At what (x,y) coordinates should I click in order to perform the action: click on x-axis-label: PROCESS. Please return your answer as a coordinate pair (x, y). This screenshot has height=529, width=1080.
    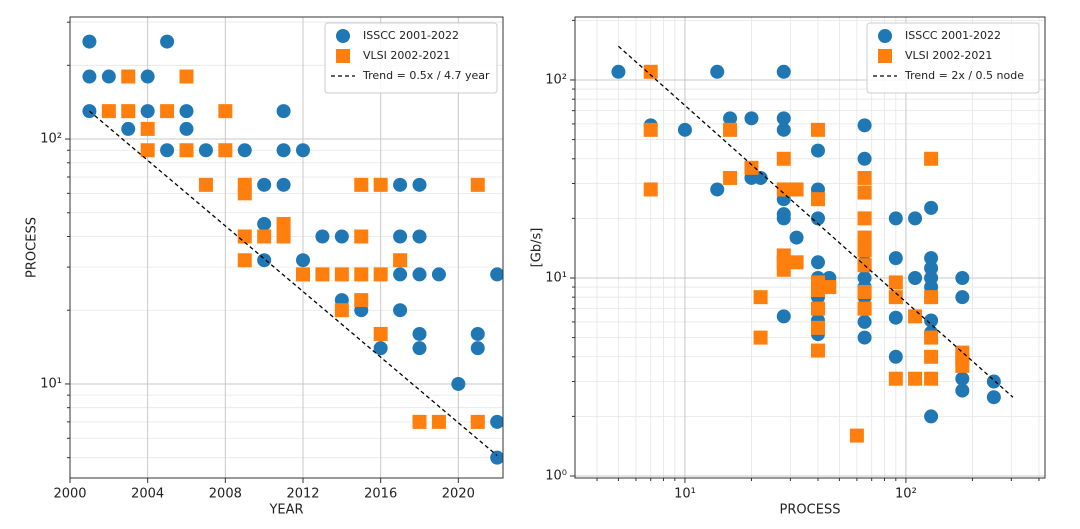
    Looking at the image, I should click on (810, 510).